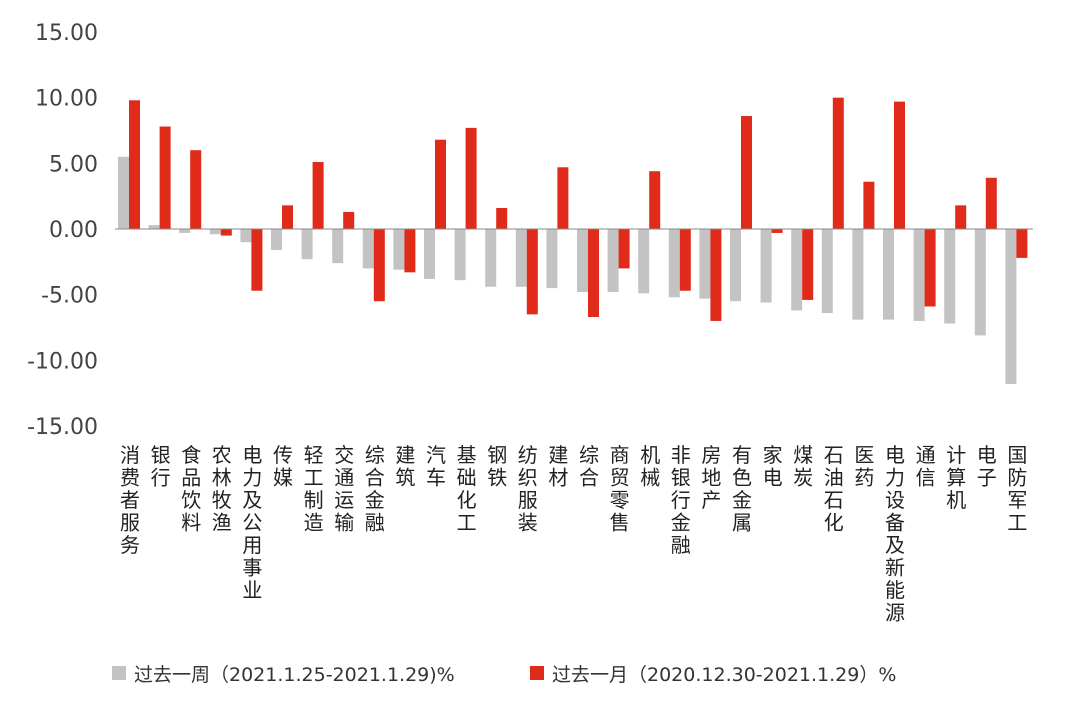 The height and width of the screenshot is (724, 1080). What do you see at coordinates (436, 466) in the screenshot?
I see `category-label: 汽车` at bounding box center [436, 466].